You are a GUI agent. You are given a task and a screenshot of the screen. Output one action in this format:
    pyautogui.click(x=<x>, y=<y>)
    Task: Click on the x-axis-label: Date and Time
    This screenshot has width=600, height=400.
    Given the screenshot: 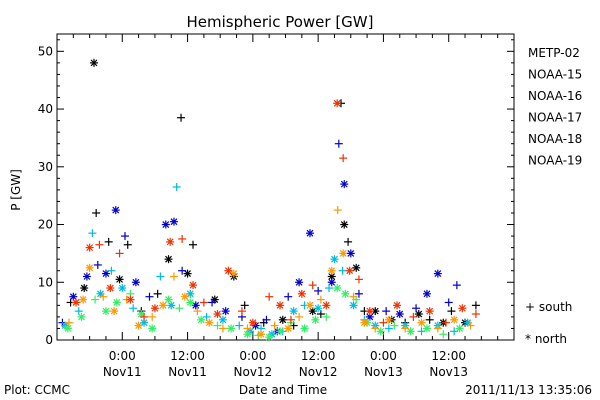 What is the action you would take?
    pyautogui.click(x=283, y=390)
    